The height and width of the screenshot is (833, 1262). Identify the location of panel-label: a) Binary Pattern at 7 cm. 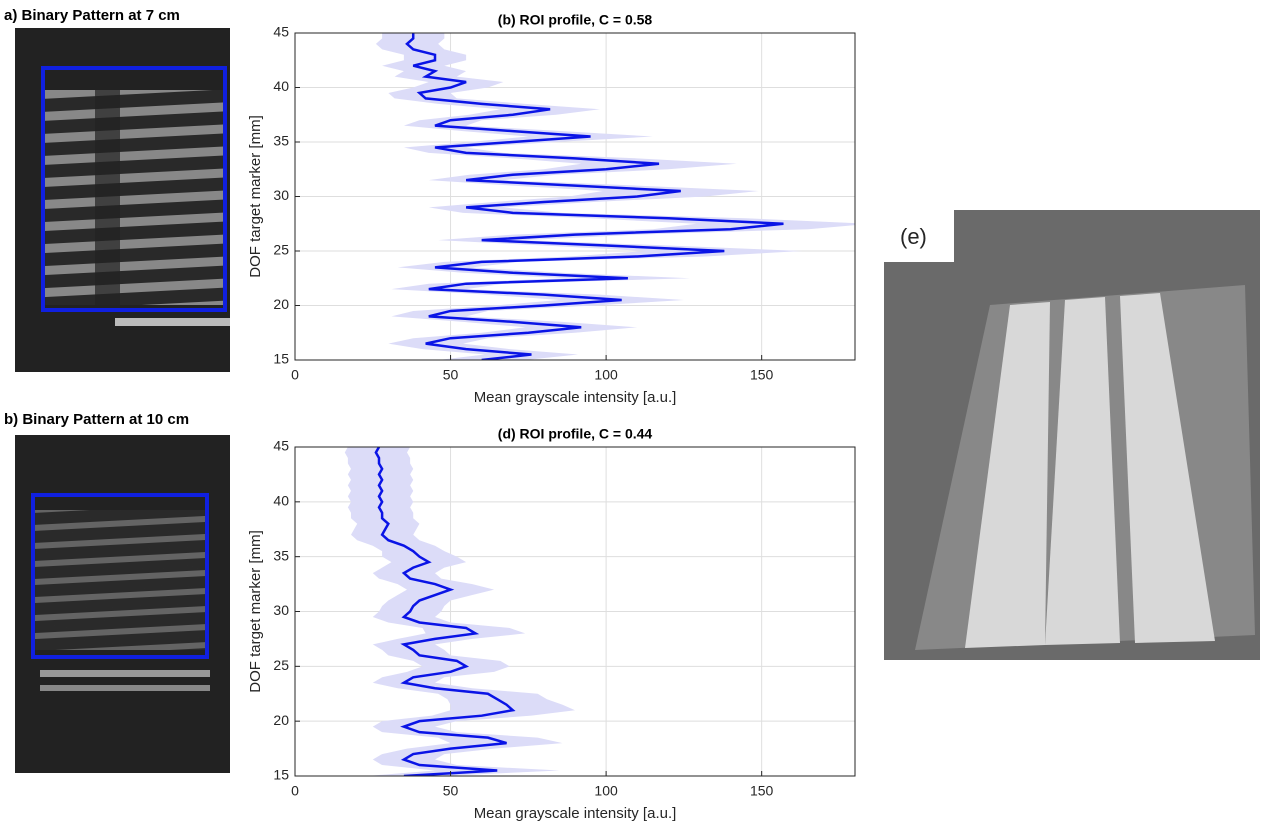
(92, 15).